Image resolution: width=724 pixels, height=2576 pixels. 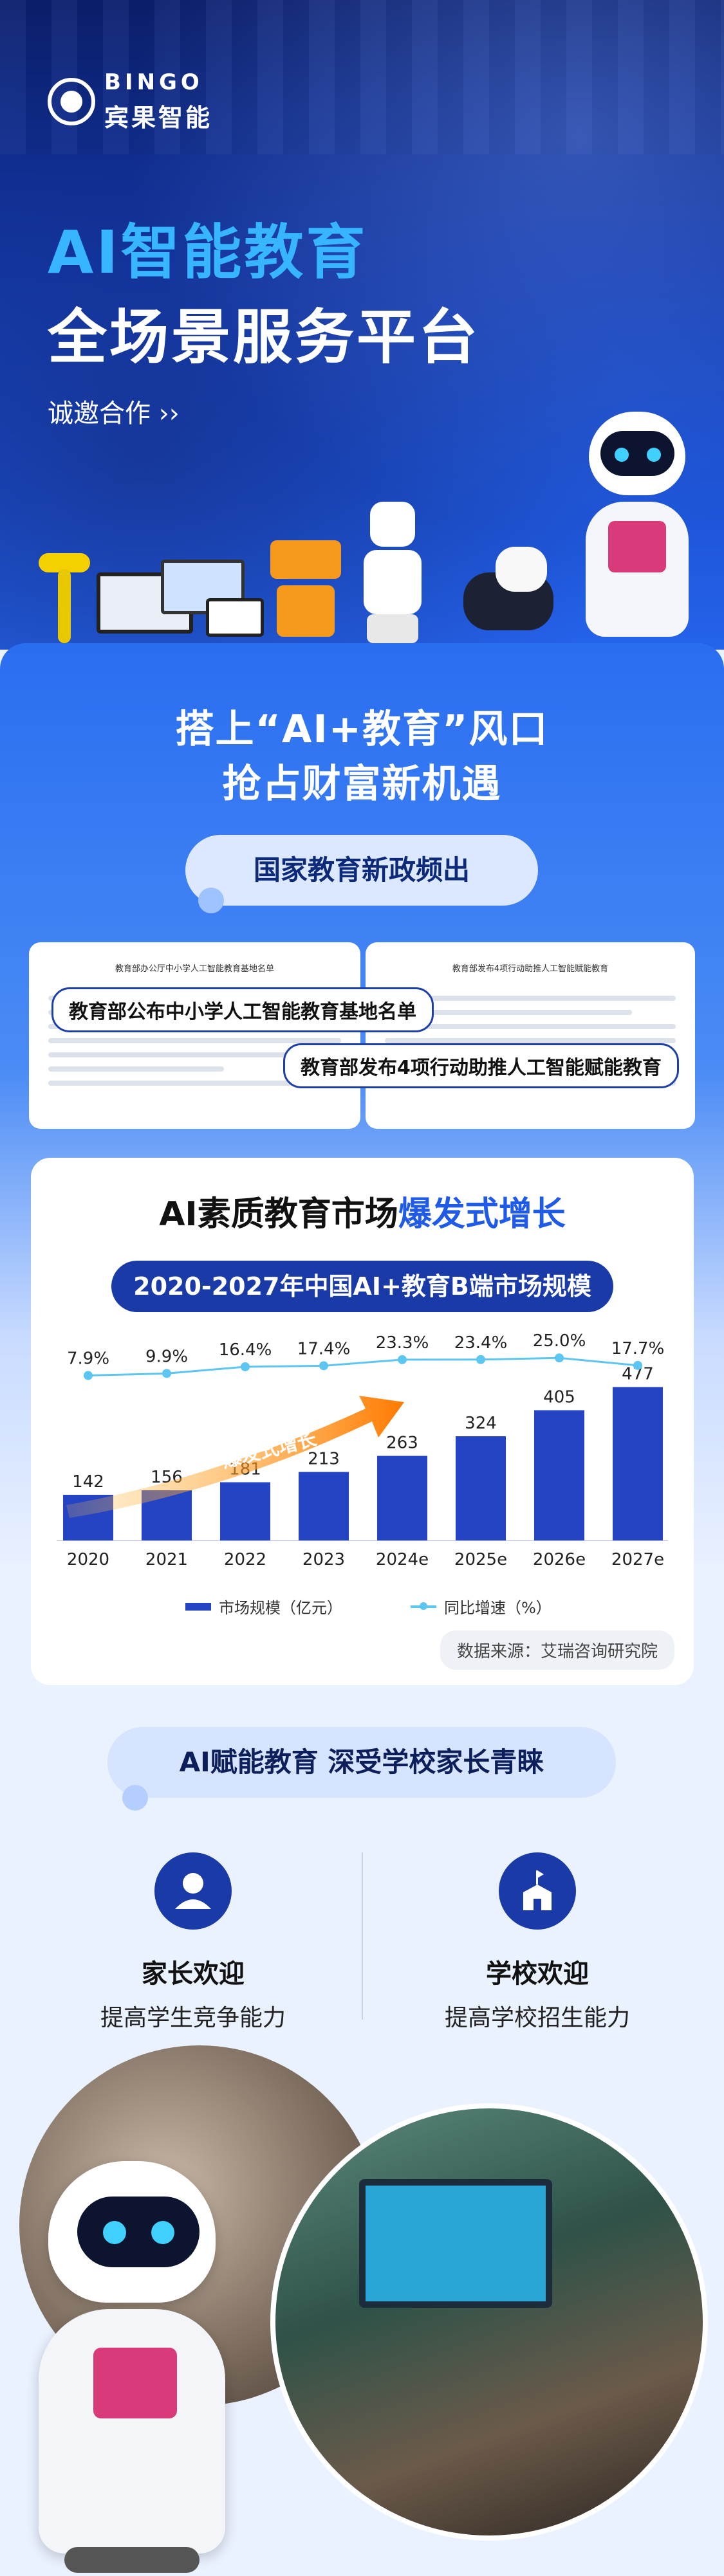 I want to click on school-subtitle: 提高学校招生能力, so click(x=537, y=2018).